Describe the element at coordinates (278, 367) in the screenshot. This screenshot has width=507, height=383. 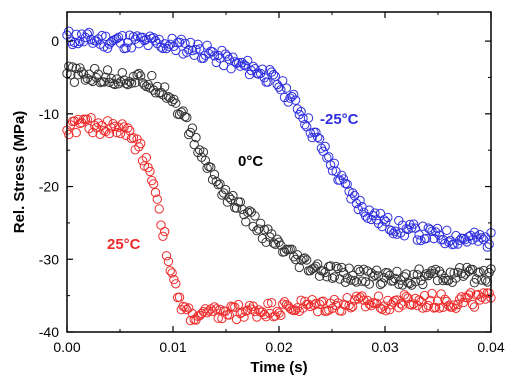
I see `x-axis-title: Time (s)` at that location.